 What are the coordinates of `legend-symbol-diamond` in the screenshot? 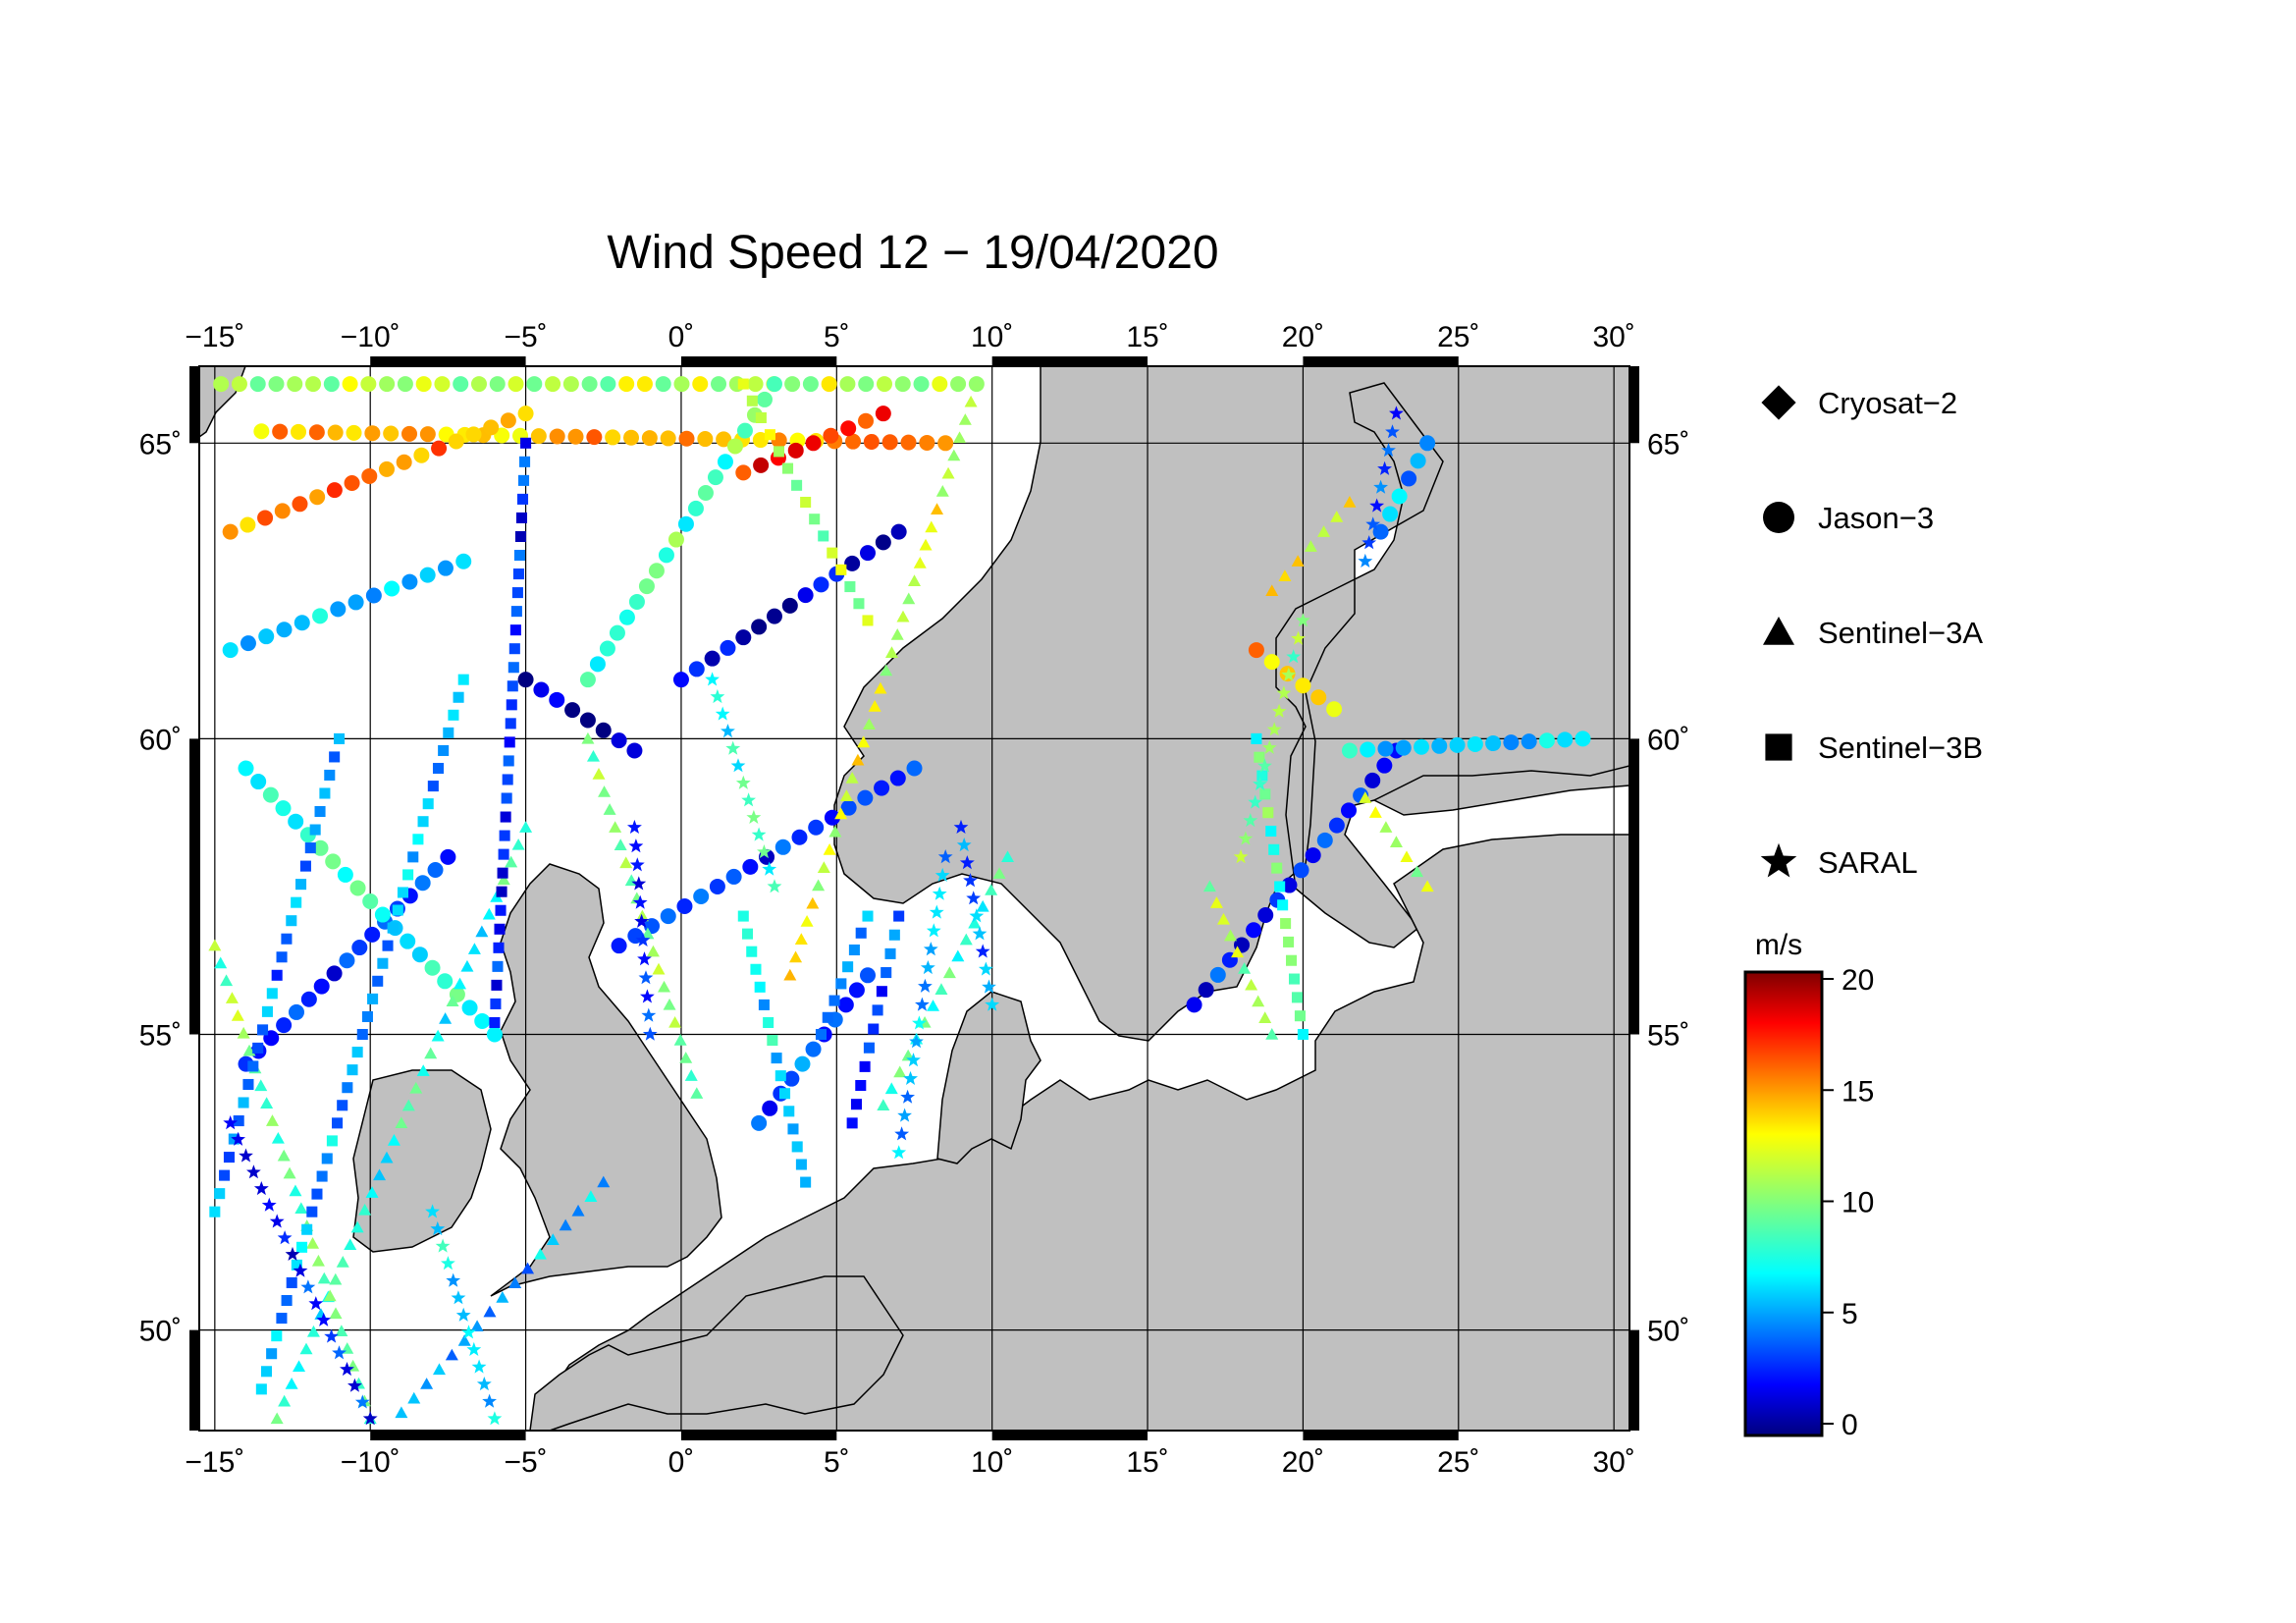 It's located at (1778, 403).